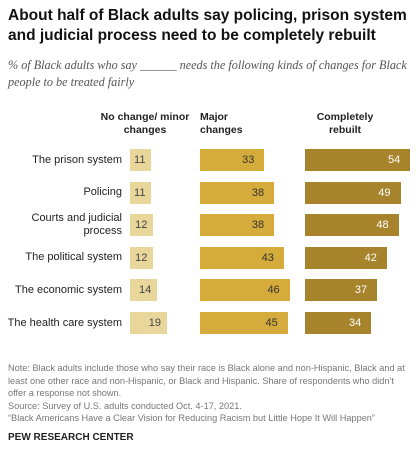  What do you see at coordinates (77, 159) in the screenshot?
I see `category-label: The prison system` at bounding box center [77, 159].